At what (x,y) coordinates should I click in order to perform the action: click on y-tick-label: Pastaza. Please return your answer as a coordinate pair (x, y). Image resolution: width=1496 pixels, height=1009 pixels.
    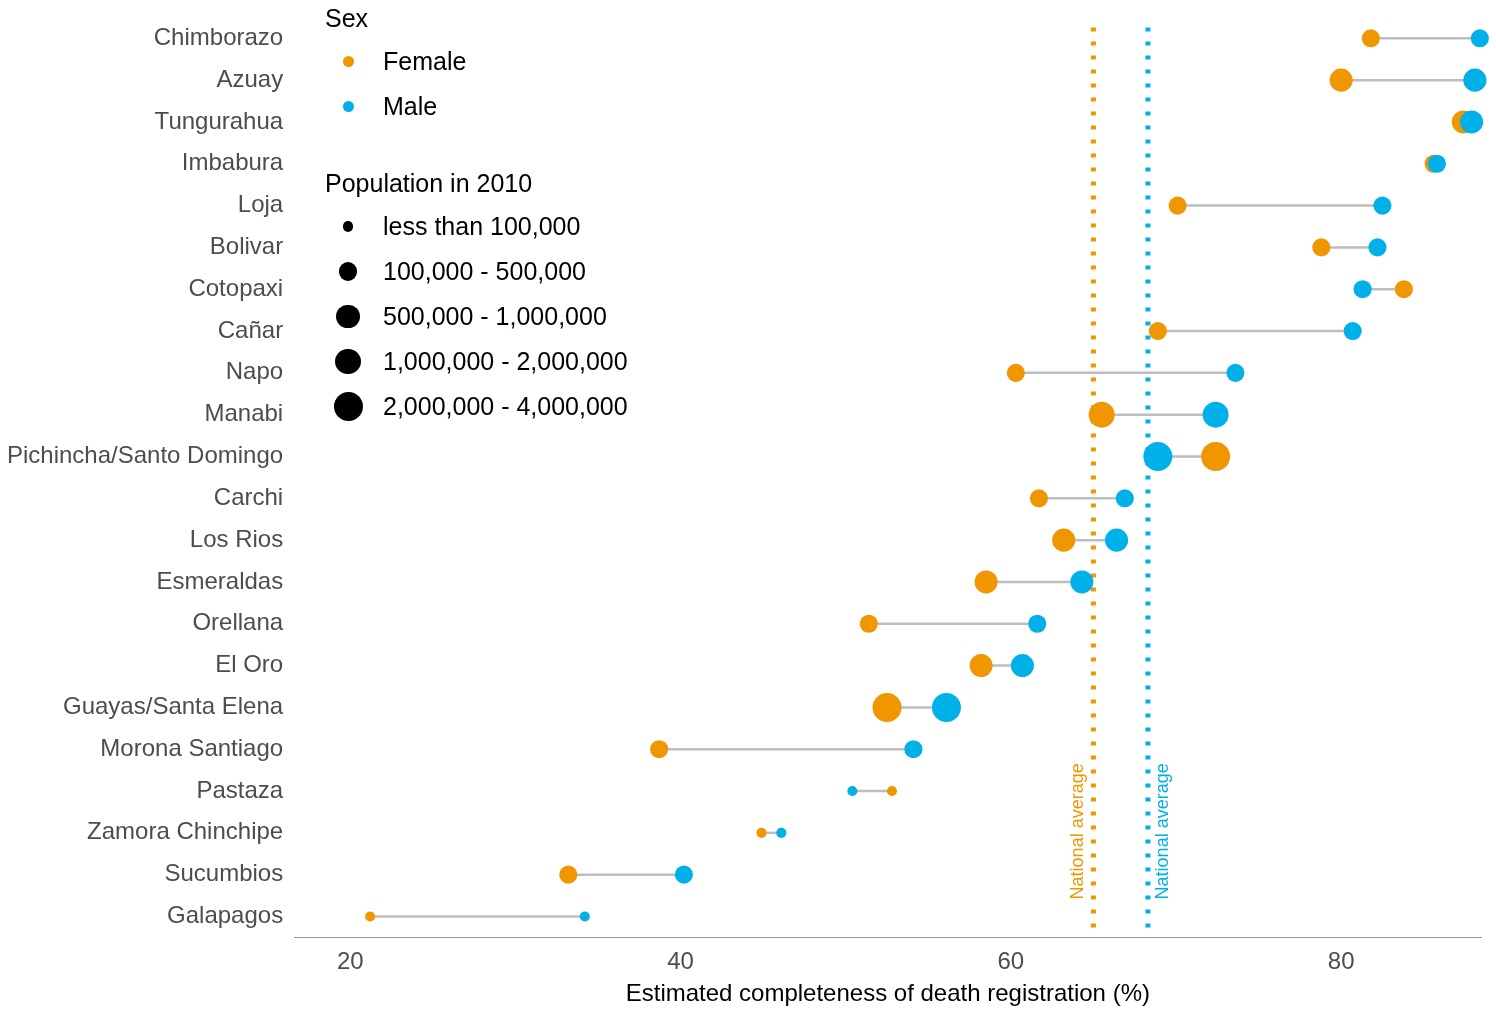
    Looking at the image, I should click on (240, 789).